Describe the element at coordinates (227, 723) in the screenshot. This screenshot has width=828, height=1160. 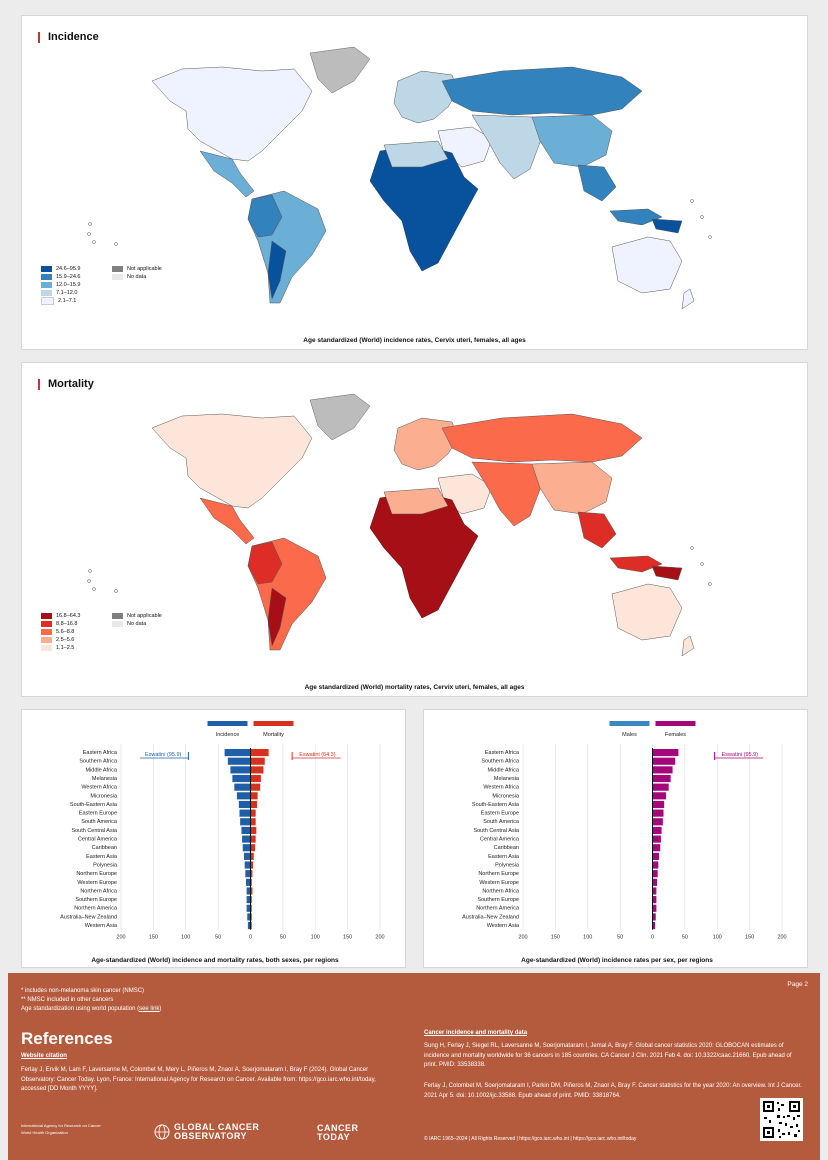
I see `legend-swatch-incidence` at that location.